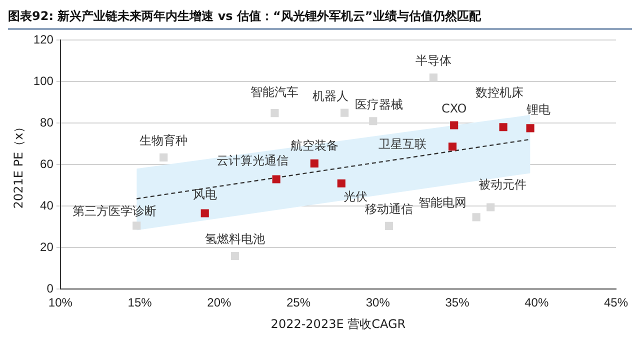  What do you see at coordinates (499, 92) in the screenshot?
I see `annotation: 数控机床` at bounding box center [499, 92].